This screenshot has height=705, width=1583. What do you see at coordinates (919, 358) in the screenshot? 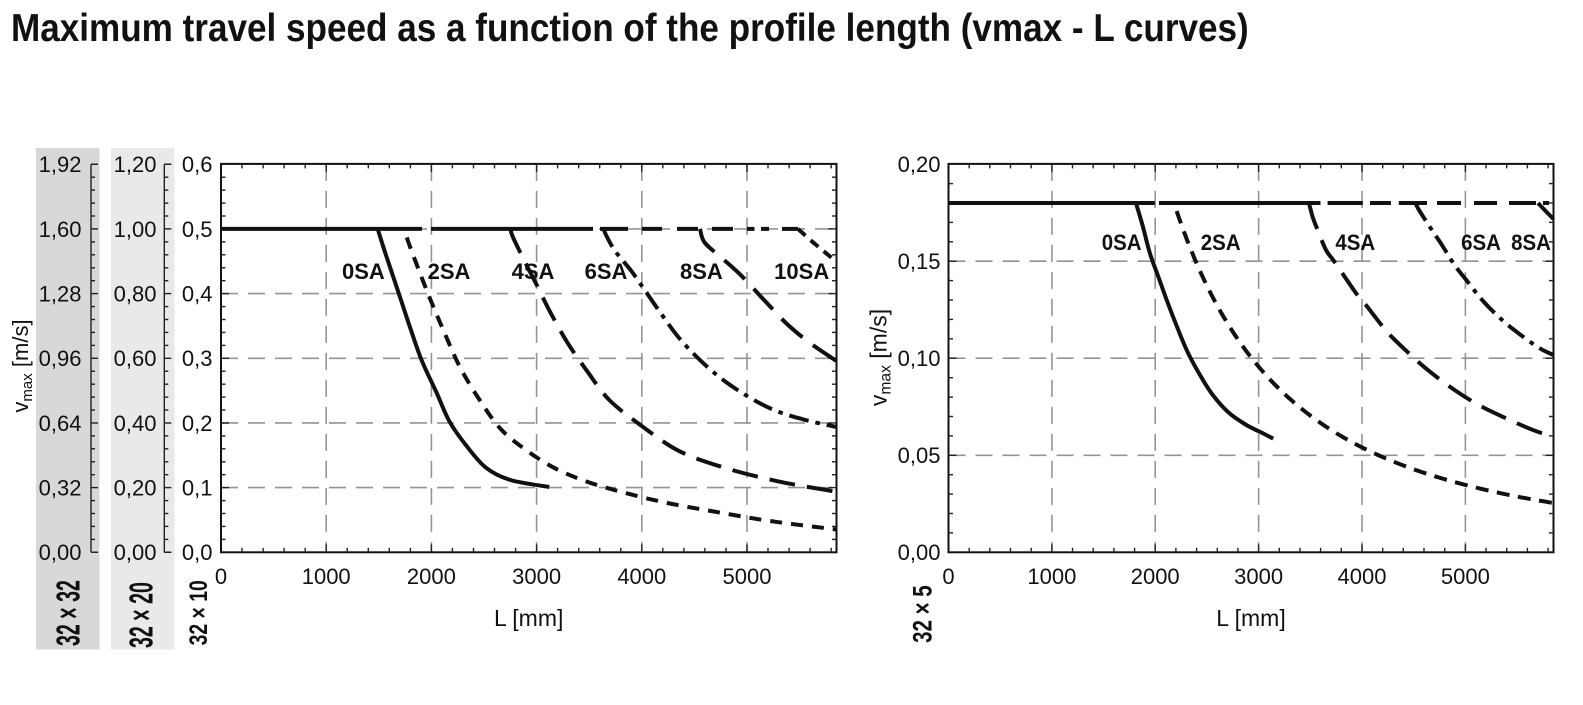
I see `svg-text: 0,10` at bounding box center [919, 358].